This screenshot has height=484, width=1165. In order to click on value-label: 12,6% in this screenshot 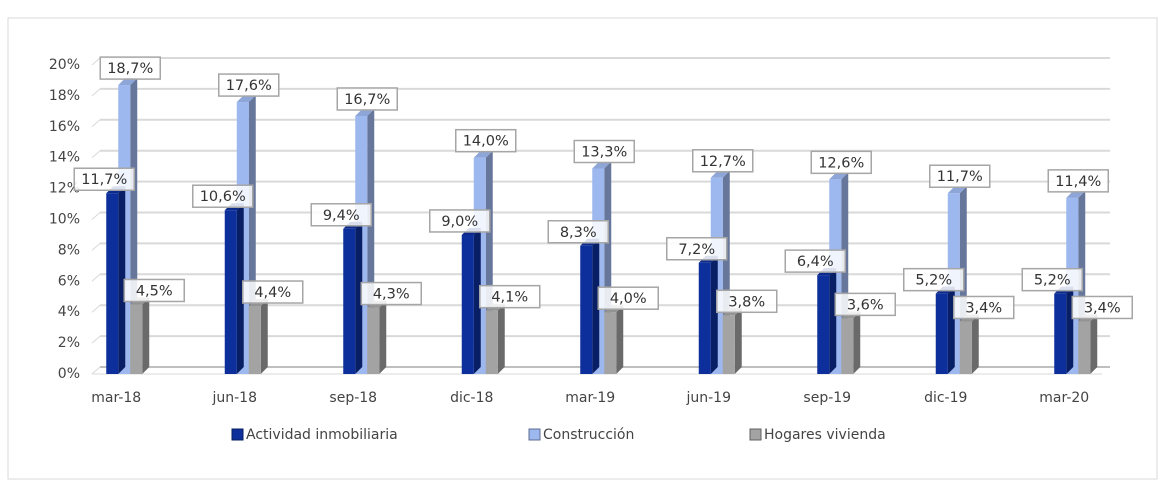, I will do `click(841, 163)`.